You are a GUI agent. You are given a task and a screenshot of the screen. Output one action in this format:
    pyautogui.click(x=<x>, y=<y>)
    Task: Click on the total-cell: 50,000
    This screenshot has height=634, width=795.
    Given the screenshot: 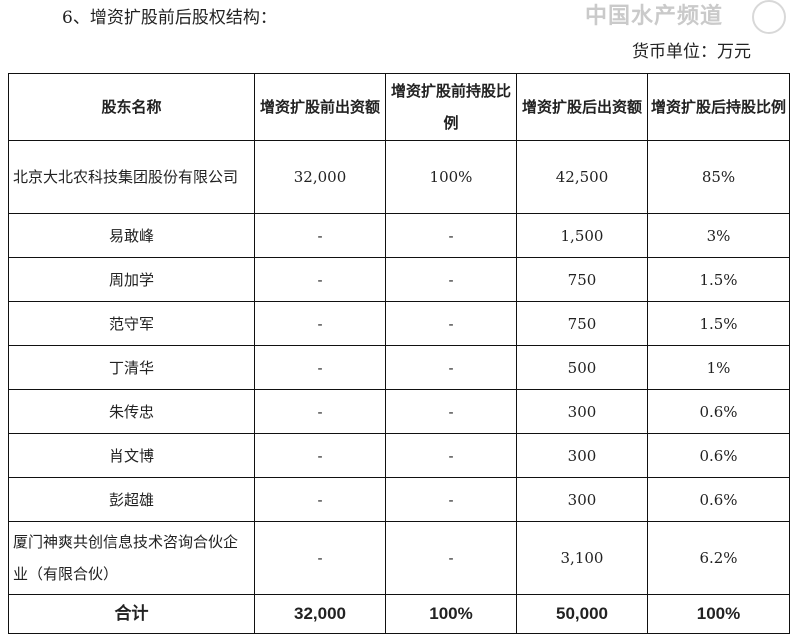 What is the action you would take?
    pyautogui.click(x=582, y=614)
    